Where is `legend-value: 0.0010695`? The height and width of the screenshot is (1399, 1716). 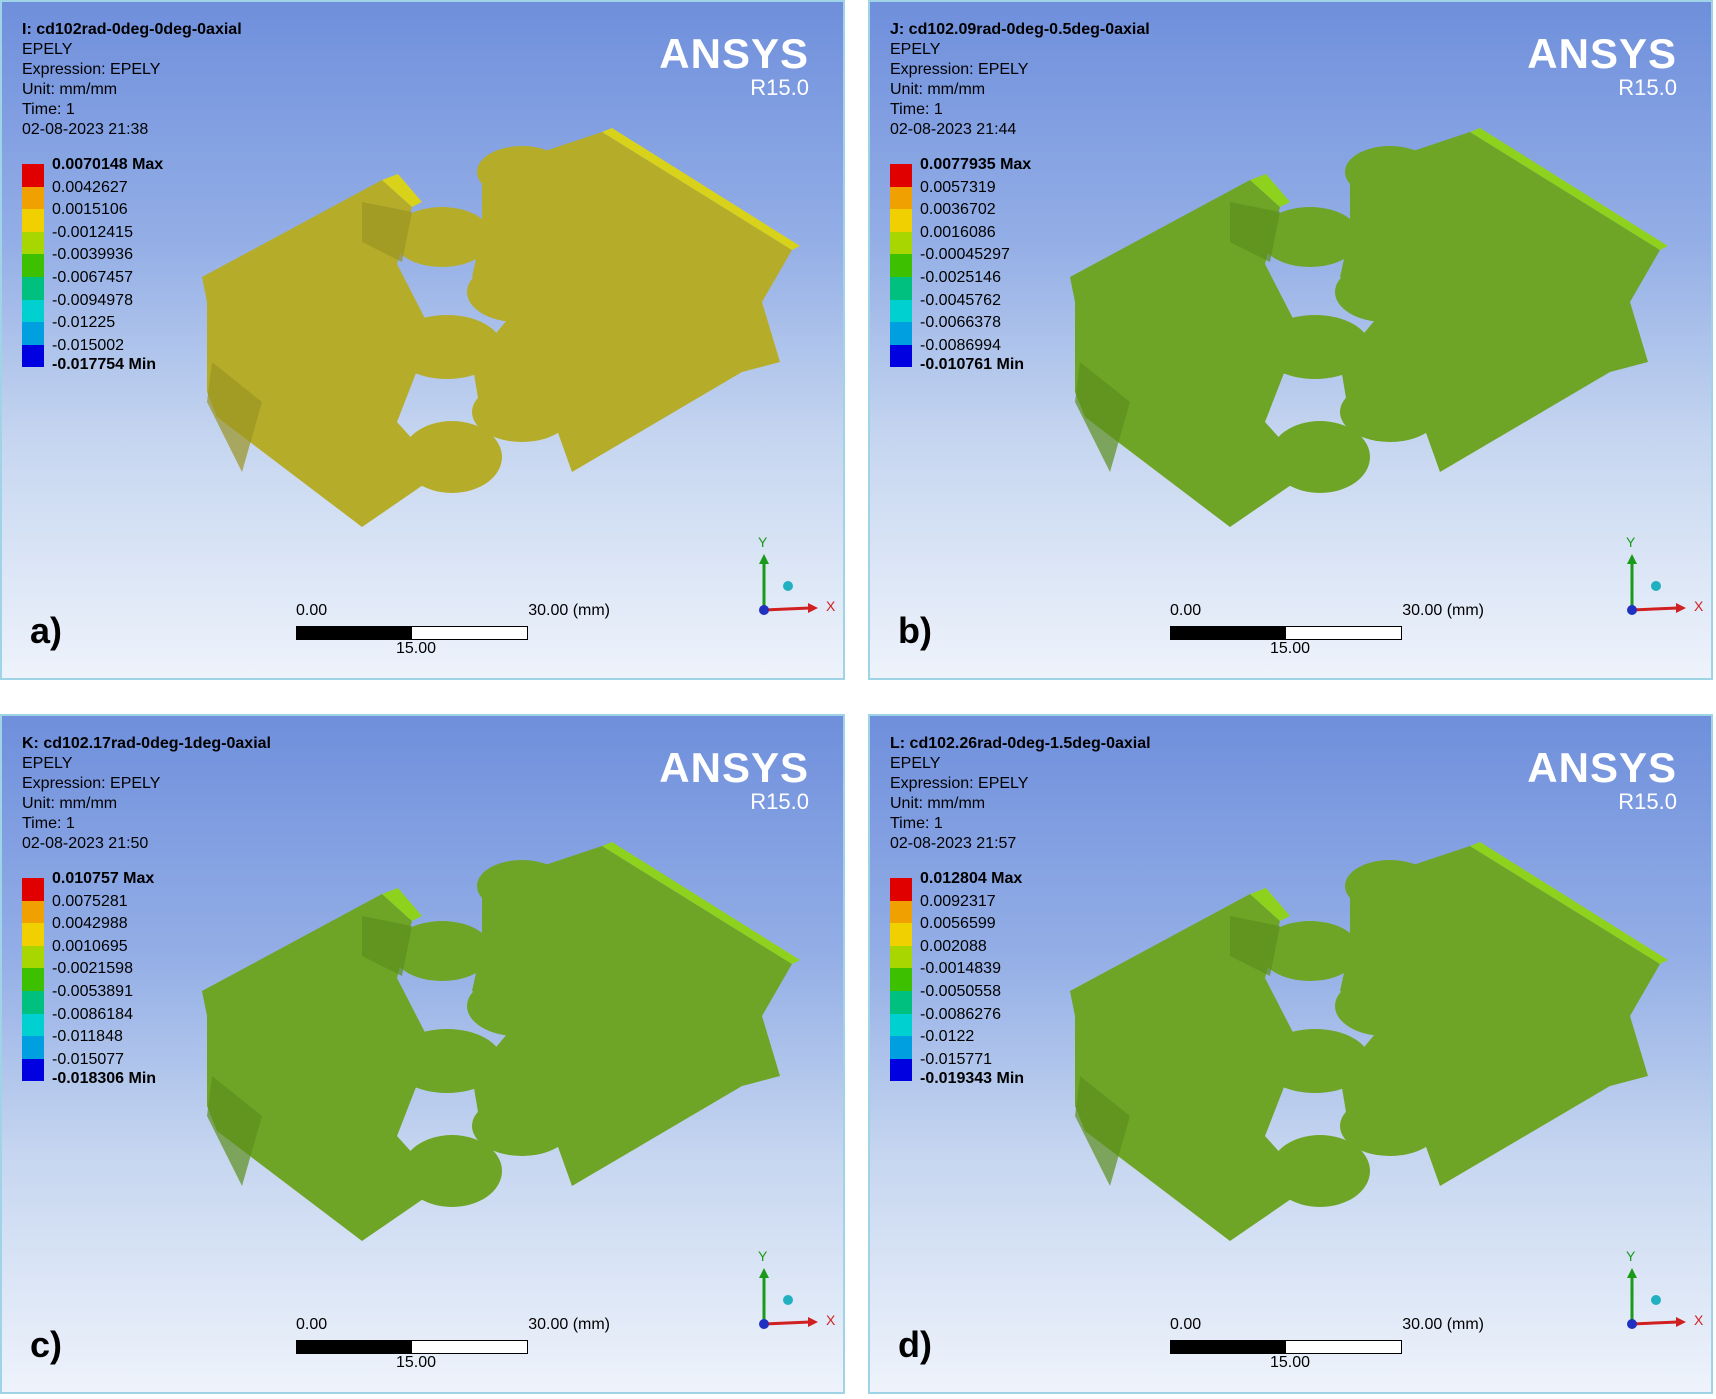 legend-value: 0.0010695 is located at coordinates (90, 946).